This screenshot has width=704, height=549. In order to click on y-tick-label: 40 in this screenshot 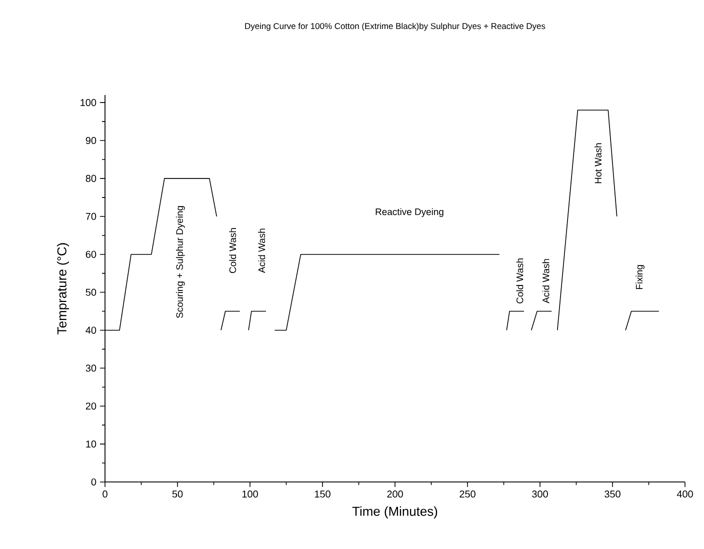, I will do `click(91, 330)`.